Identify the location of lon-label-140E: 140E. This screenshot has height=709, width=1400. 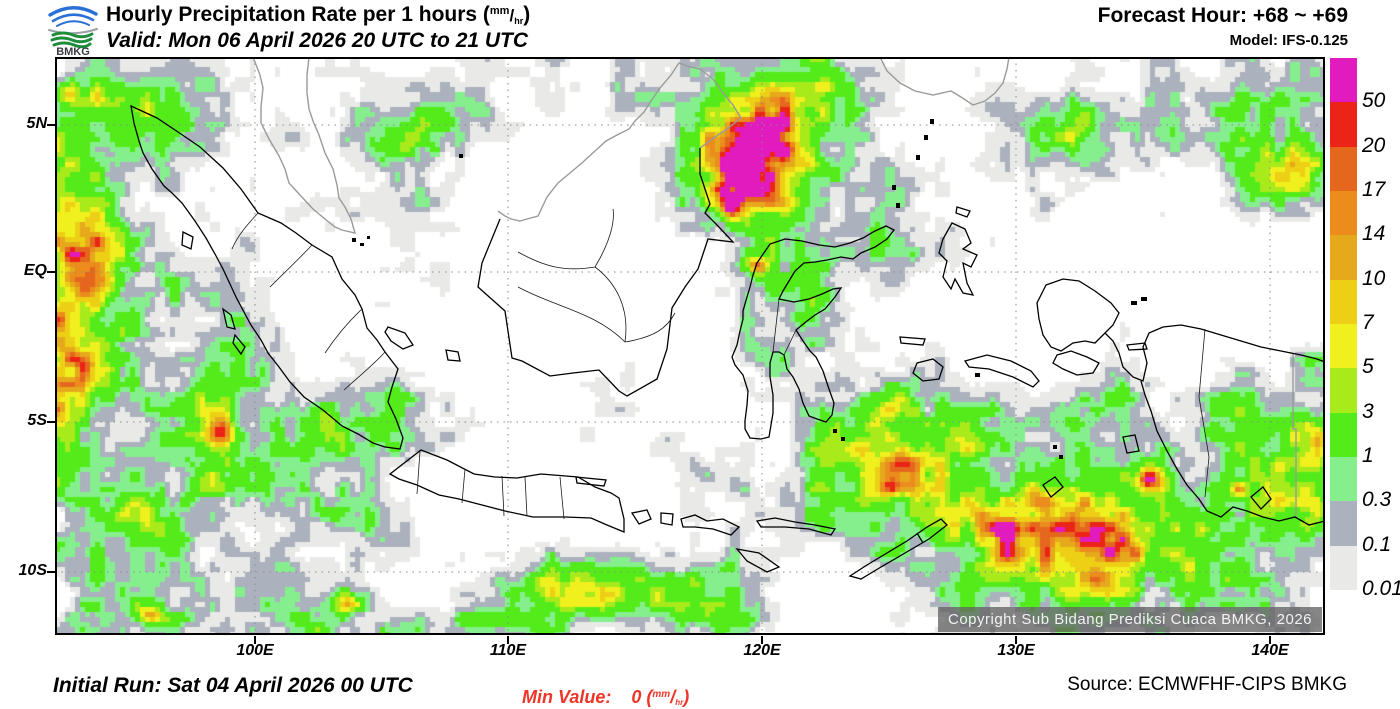
(1270, 650).